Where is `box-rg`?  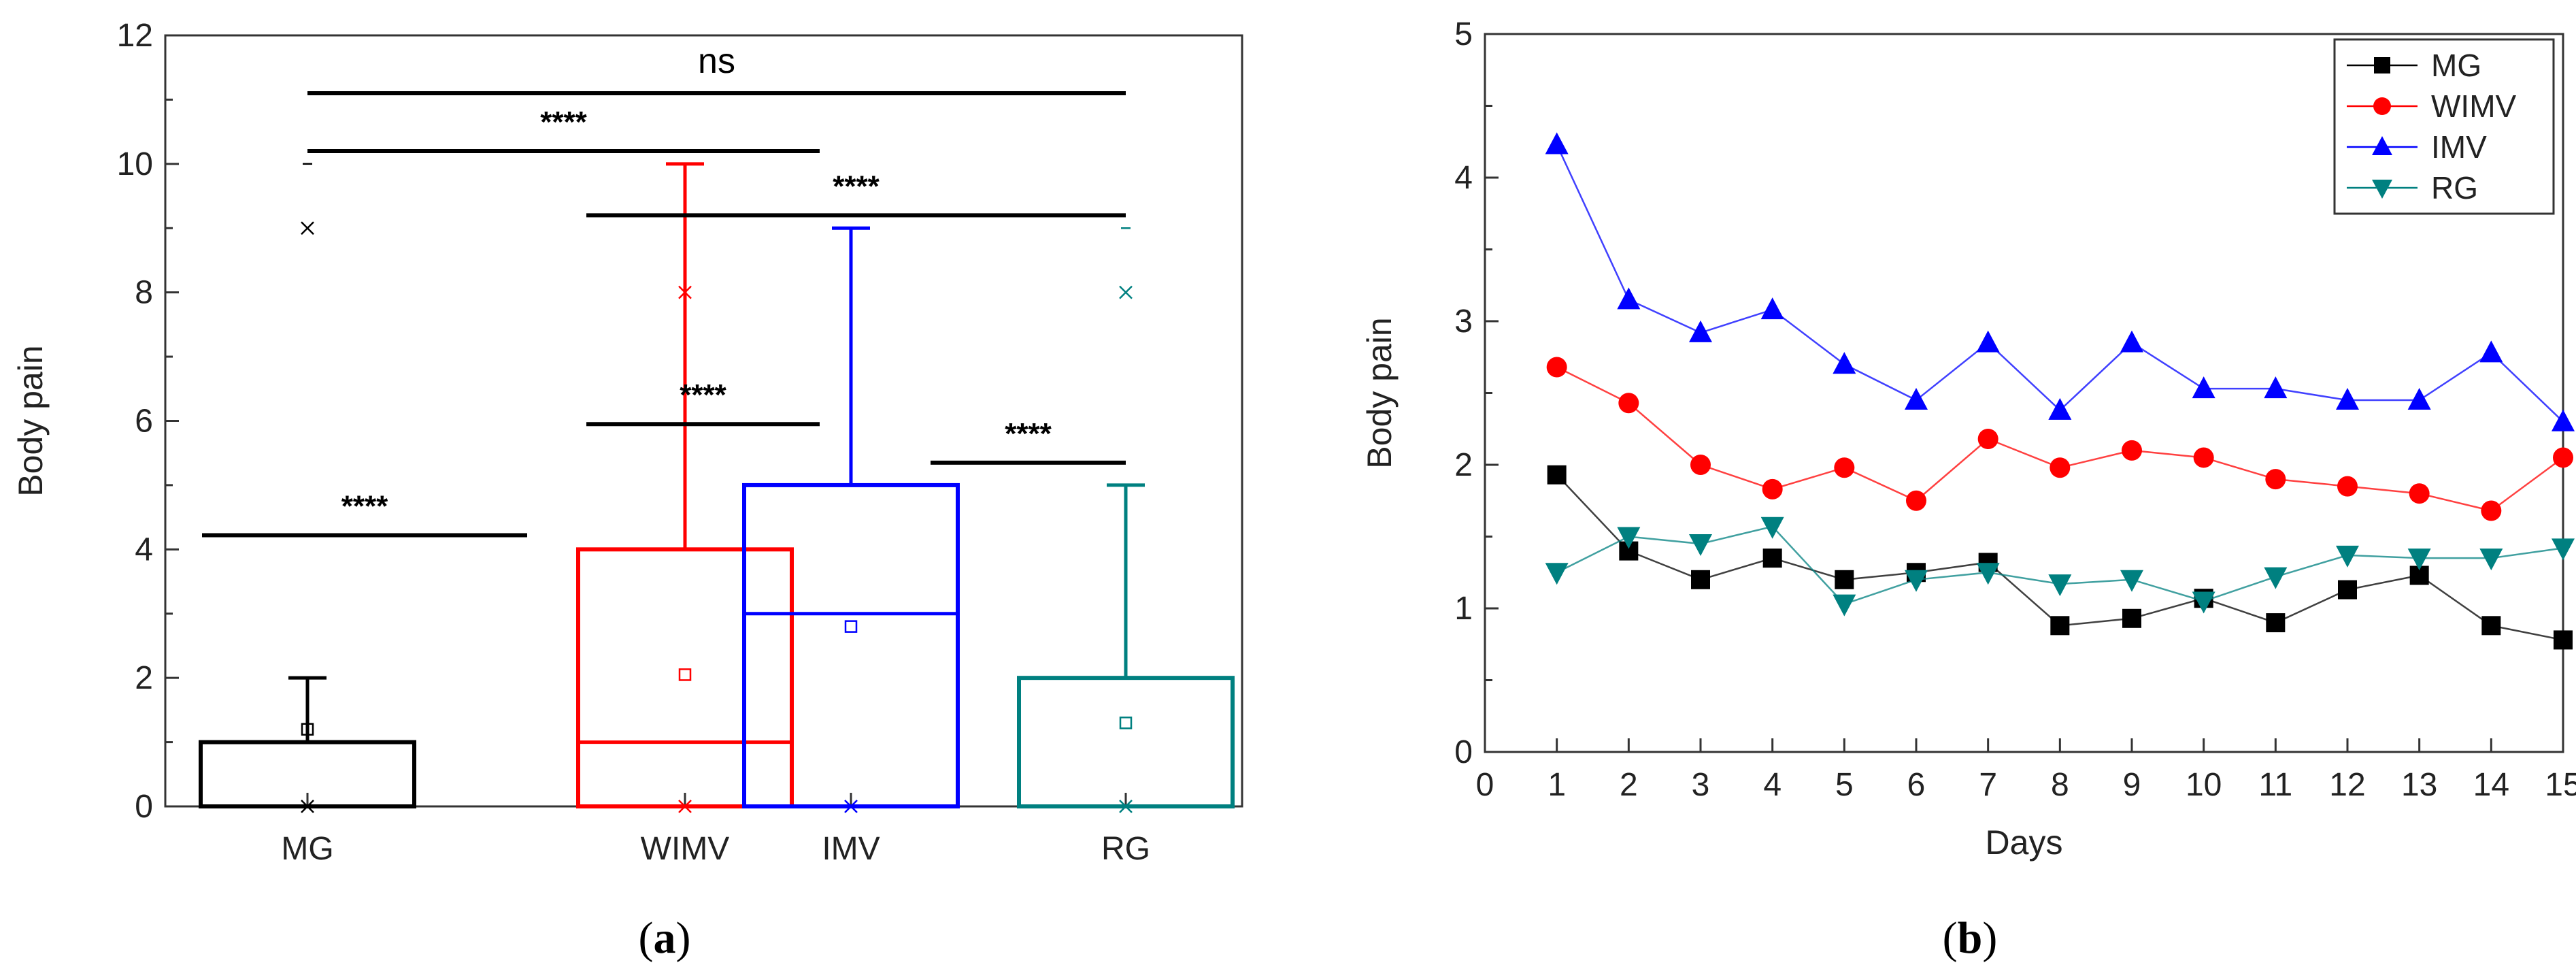 box-rg is located at coordinates (1126, 742).